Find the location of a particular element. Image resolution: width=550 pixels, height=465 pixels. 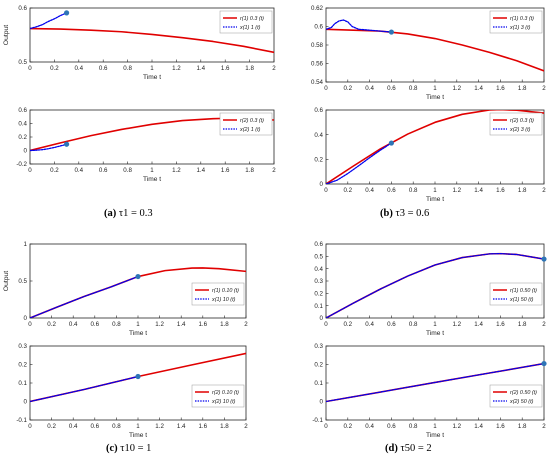

legend: r(1) 0.50 (t) x(1) 50 (t) is located at coordinates (516, 294).